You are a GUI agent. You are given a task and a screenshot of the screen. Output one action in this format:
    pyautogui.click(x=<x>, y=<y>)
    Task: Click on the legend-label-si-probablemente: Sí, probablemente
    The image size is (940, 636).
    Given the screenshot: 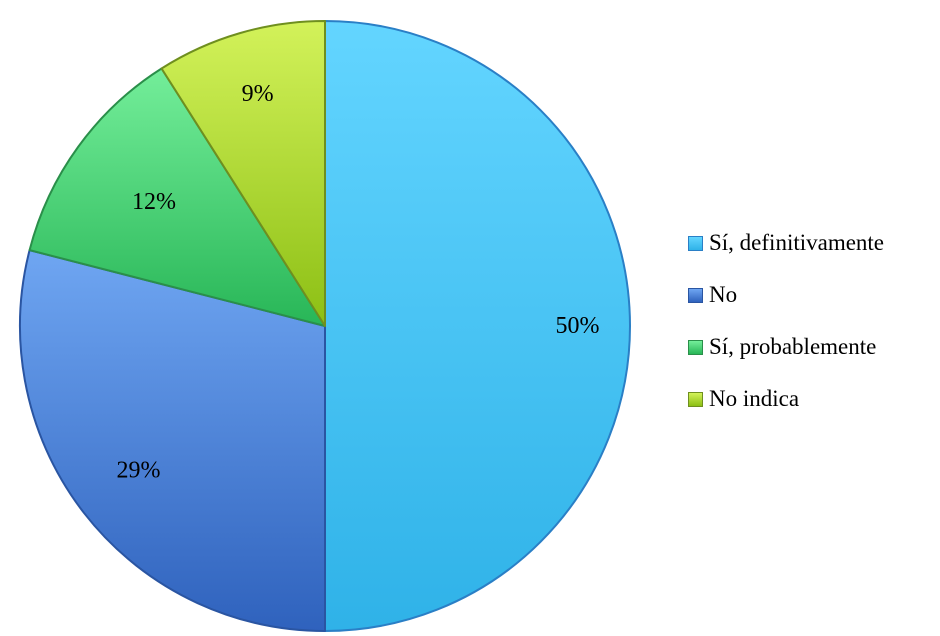 What is the action you would take?
    pyautogui.click(x=793, y=346)
    